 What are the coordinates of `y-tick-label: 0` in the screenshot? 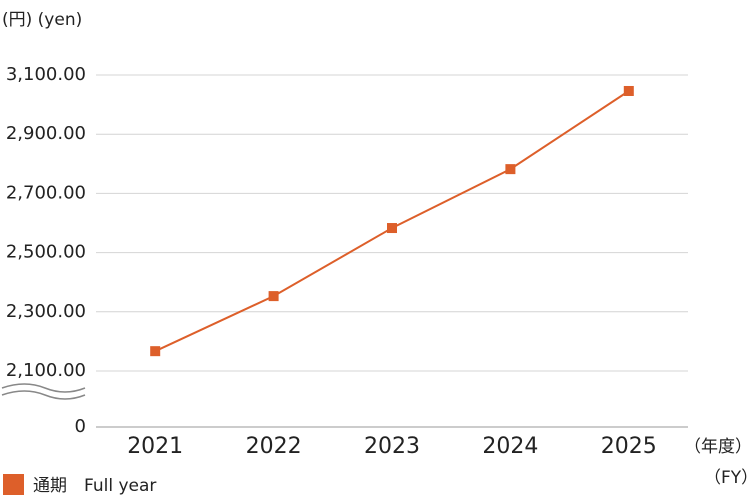 It's located at (80, 426).